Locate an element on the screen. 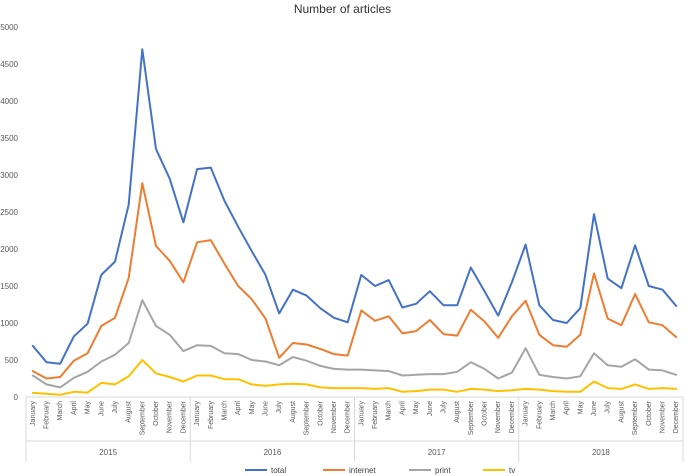 The height and width of the screenshot is (476, 685). y-tick-label: 5000 is located at coordinates (9, 27).